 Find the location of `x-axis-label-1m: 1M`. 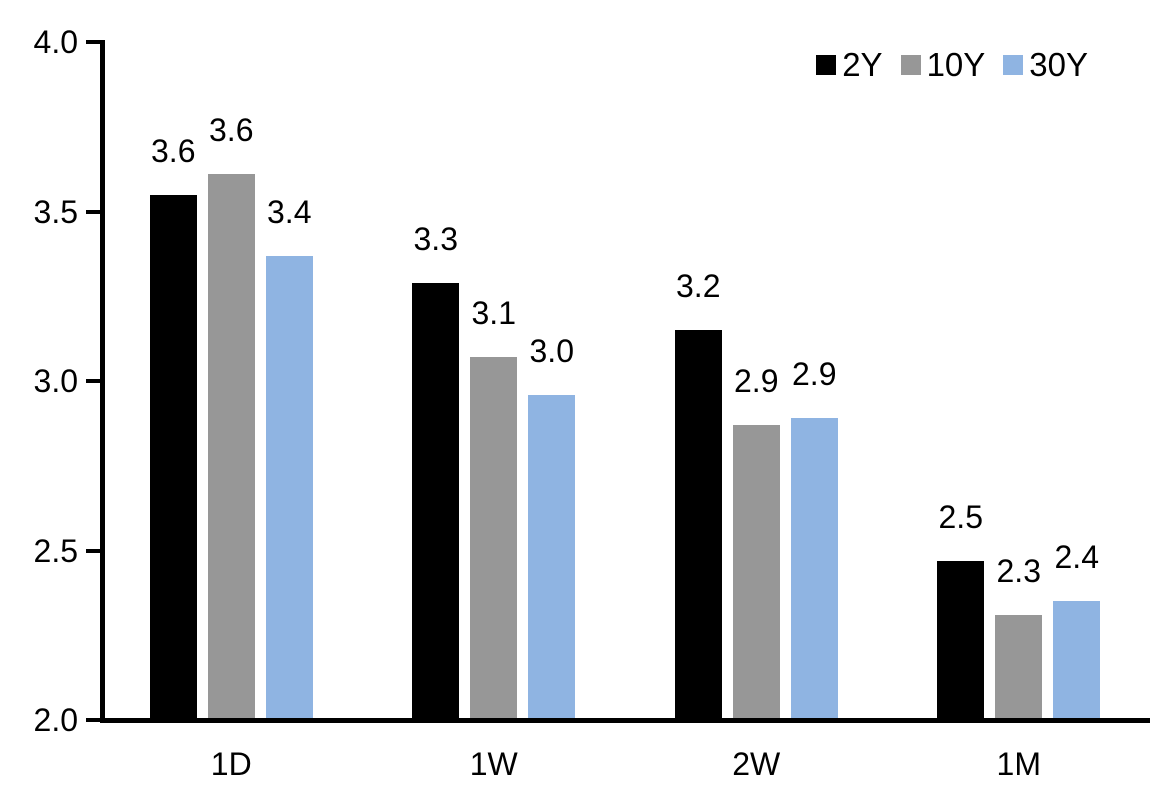

x-axis-label-1m: 1M is located at coordinates (1018, 764).